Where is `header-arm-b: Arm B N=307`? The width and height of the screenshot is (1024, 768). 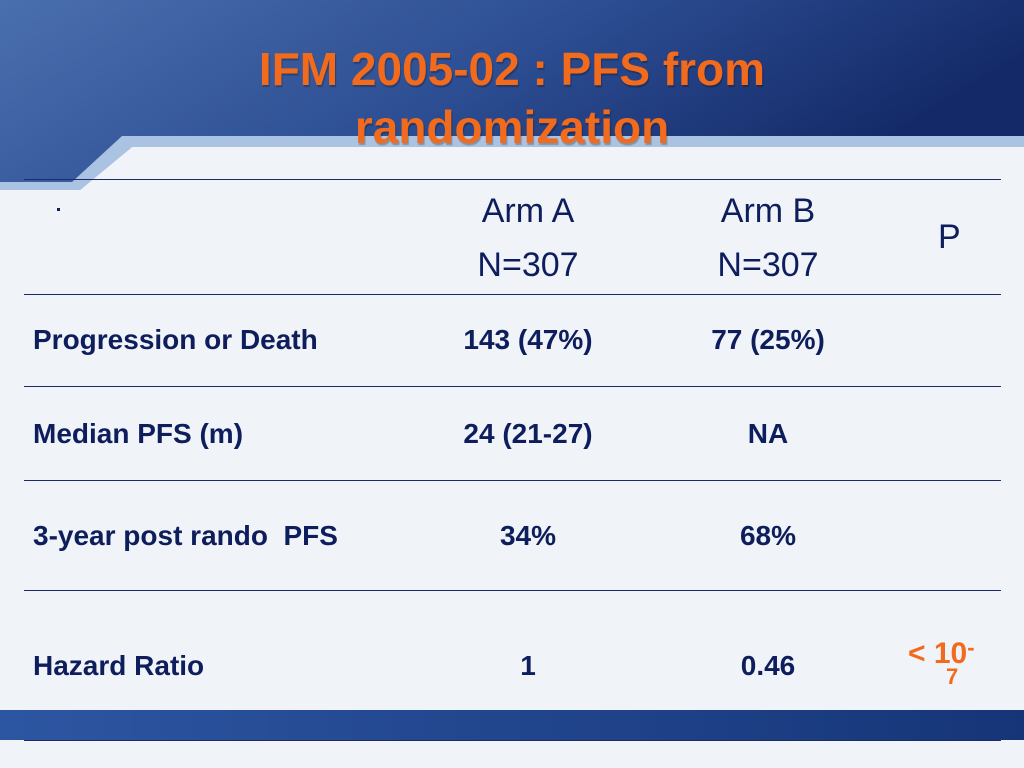
header-arm-b: Arm B N=307 is located at coordinates (768, 238).